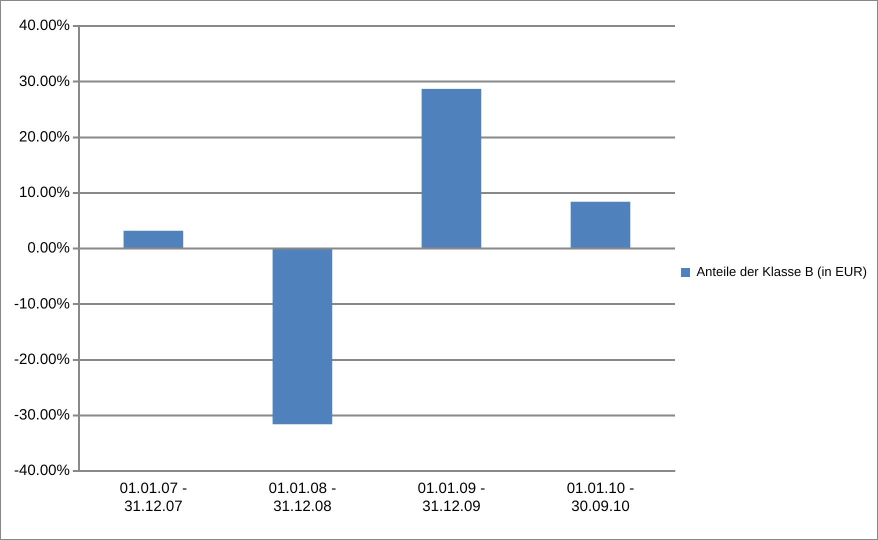 This screenshot has height=540, width=878. I want to click on y-tick-label: -40.00%, so click(42, 471).